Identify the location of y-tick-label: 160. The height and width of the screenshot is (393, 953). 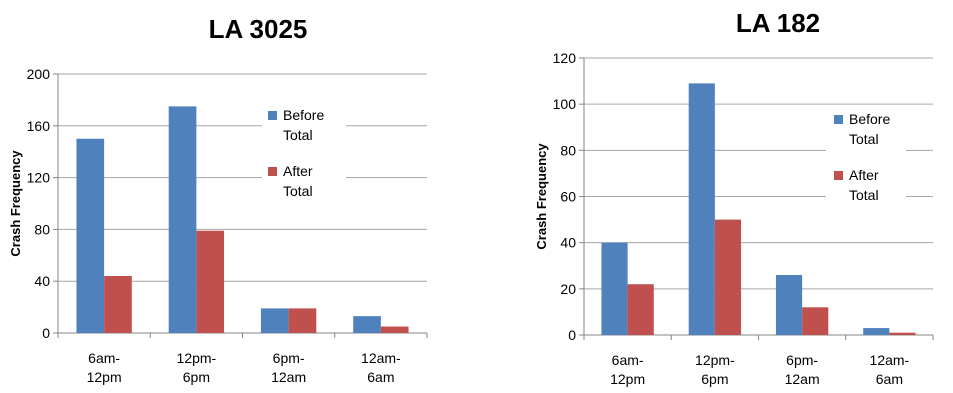
(39, 126).